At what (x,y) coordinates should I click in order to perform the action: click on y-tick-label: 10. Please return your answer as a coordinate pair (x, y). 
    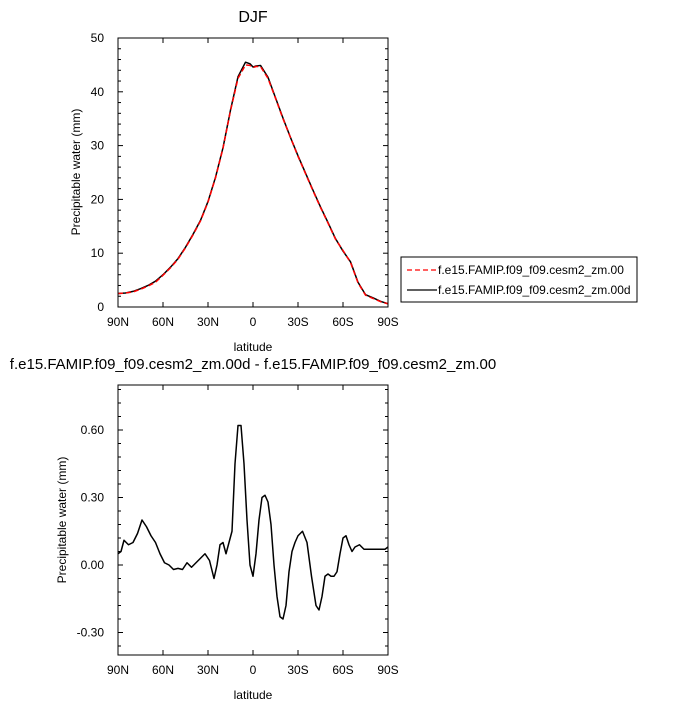
    Looking at the image, I should click on (98, 253).